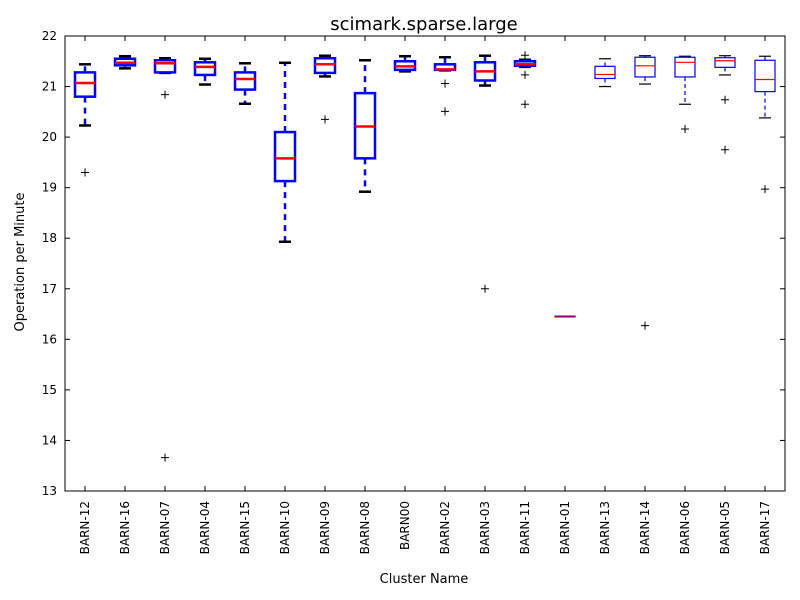  Describe the element at coordinates (205, 527) in the screenshot. I see `x-tick-label: BARN-04` at that location.